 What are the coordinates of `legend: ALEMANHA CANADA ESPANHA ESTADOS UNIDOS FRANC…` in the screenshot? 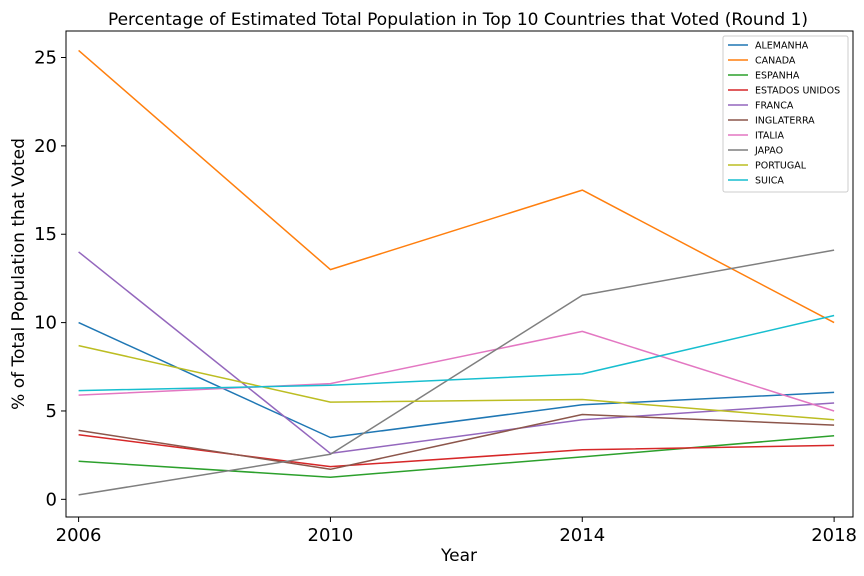 It's located at (785, 114).